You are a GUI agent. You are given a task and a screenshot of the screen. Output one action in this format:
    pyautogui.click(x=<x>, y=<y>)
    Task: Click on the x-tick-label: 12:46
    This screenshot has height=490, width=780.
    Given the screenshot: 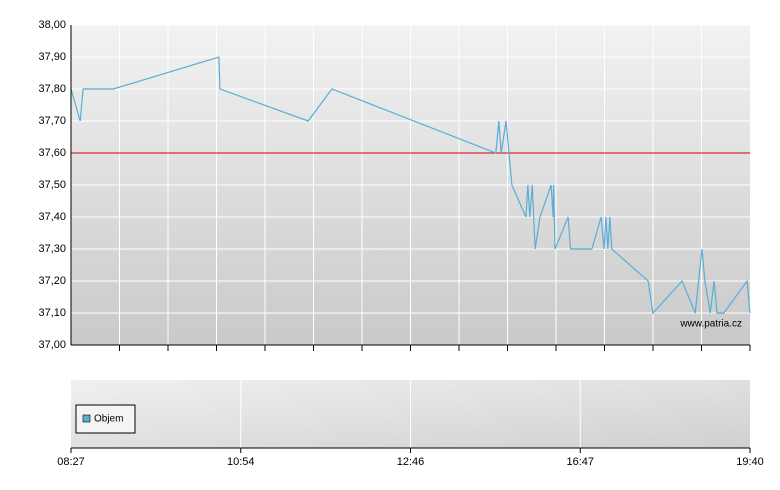 What is the action you would take?
    pyautogui.click(x=411, y=462)
    